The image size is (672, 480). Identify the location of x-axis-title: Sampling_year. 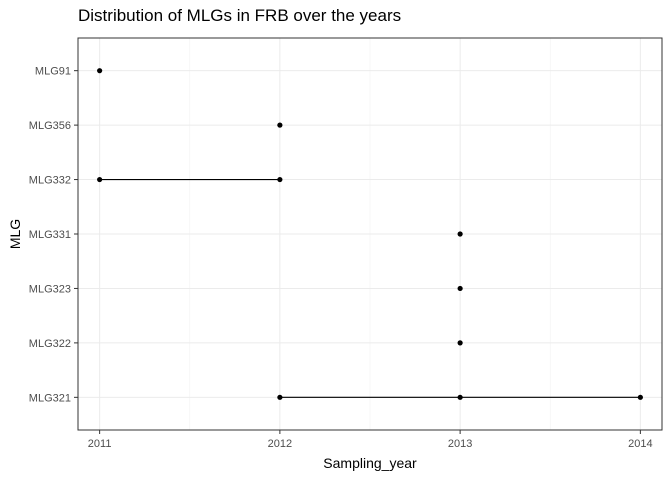
(370, 463).